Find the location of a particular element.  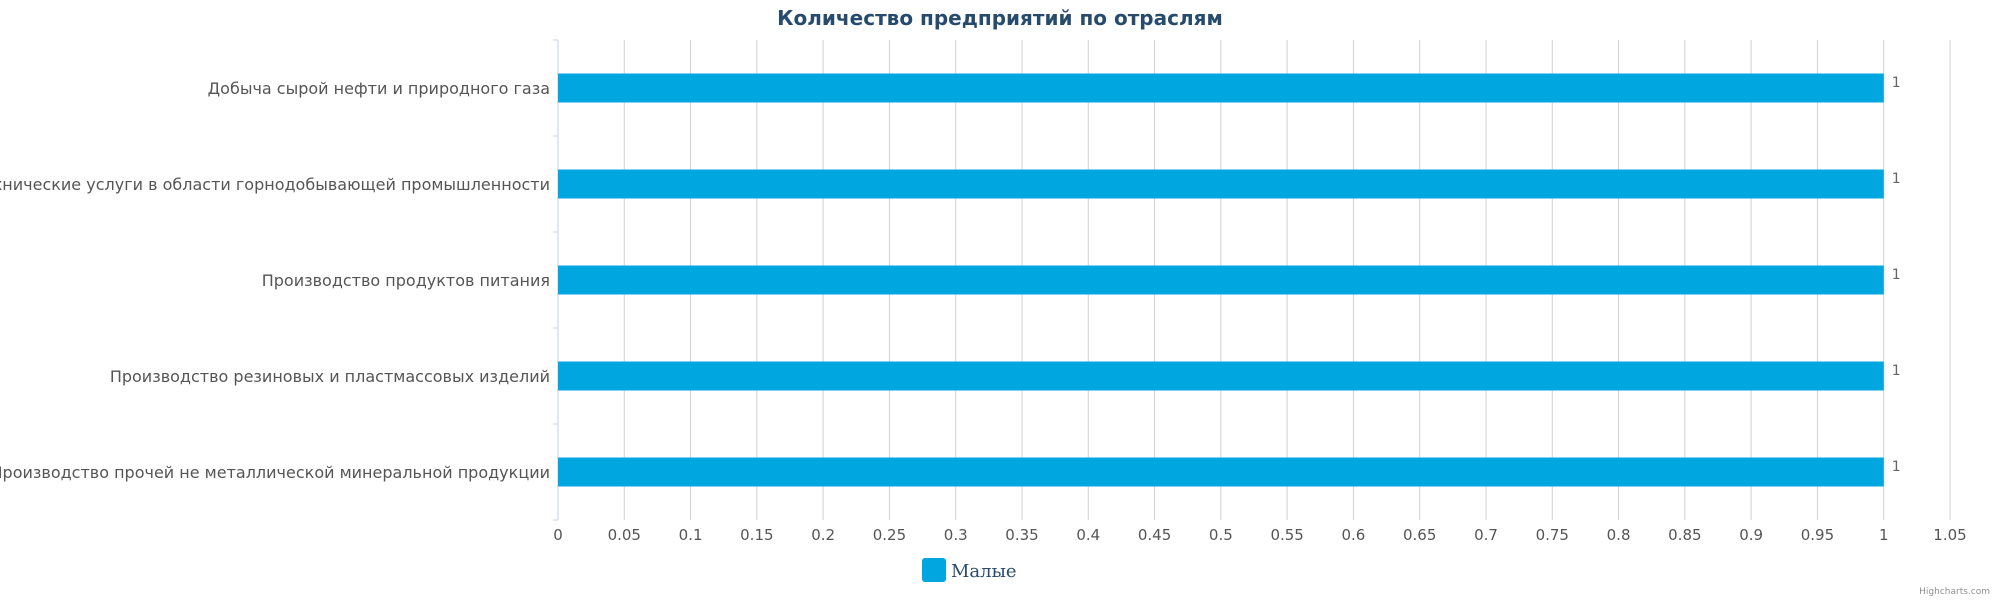

x-tick-label: 0.35 is located at coordinates (1021, 535).